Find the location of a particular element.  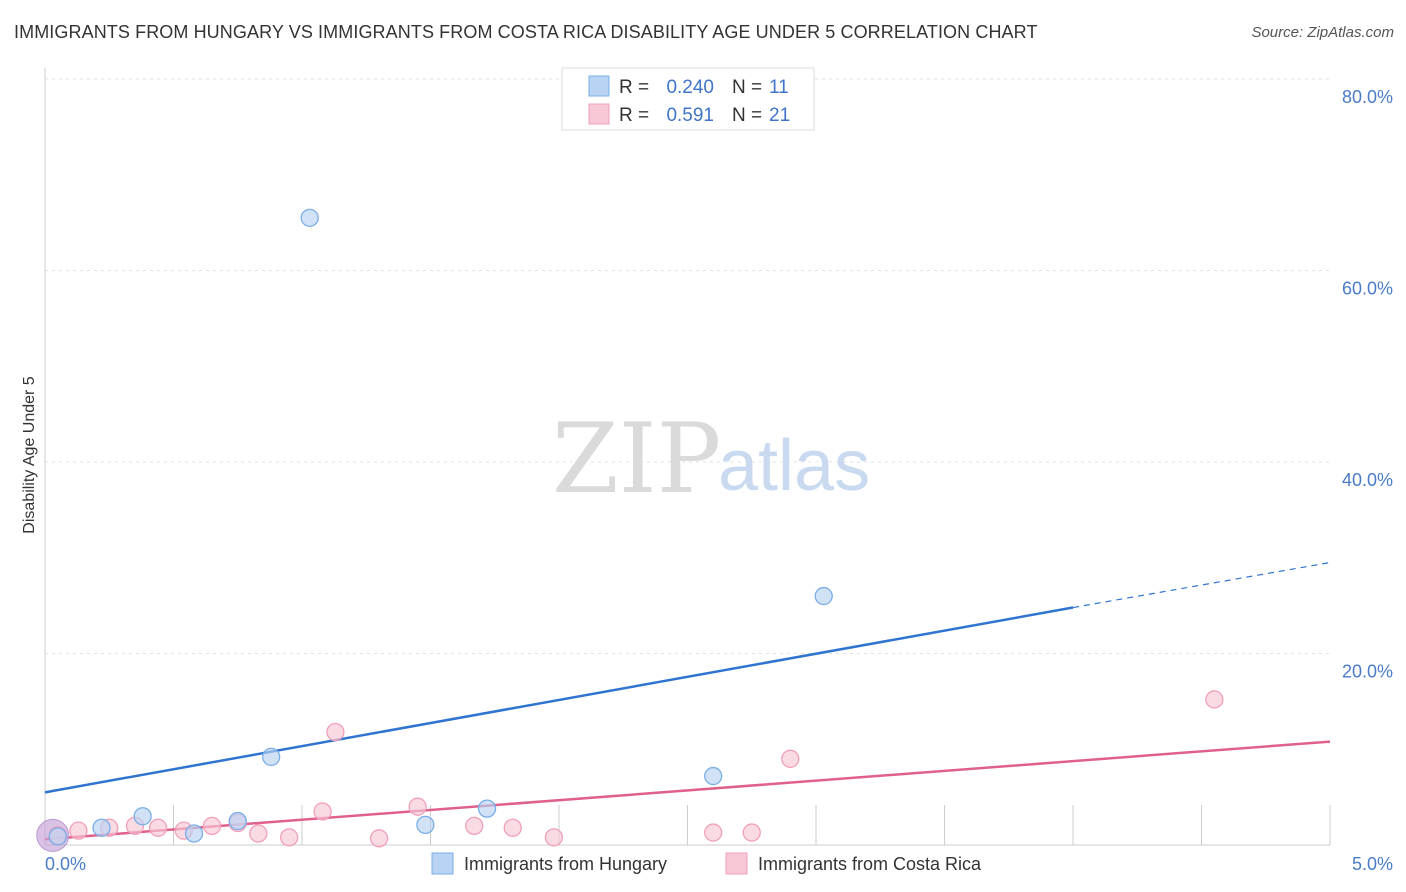

x-tick-label: 0.0% is located at coordinates (65, 864).